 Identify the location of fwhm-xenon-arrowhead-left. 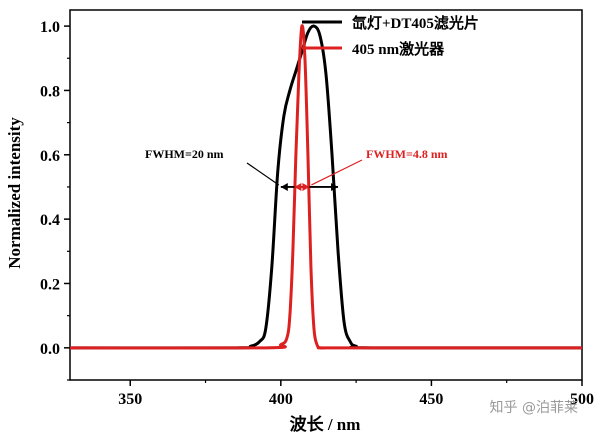
(284, 186).